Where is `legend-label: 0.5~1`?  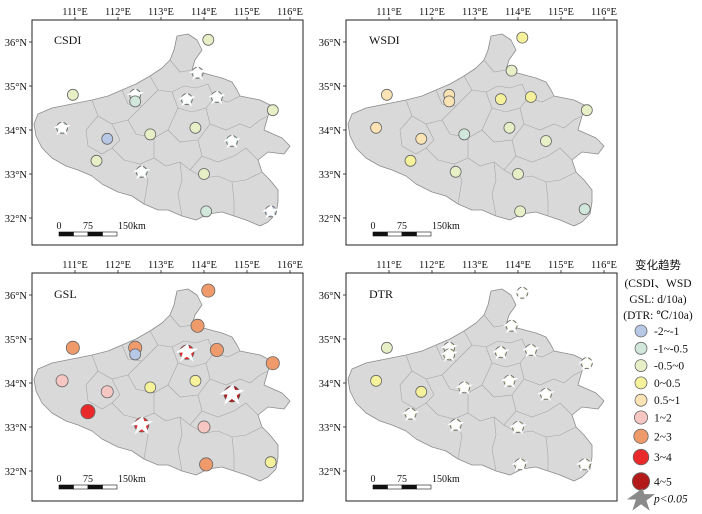 legend-label: 0.5~1 is located at coordinates (667, 401).